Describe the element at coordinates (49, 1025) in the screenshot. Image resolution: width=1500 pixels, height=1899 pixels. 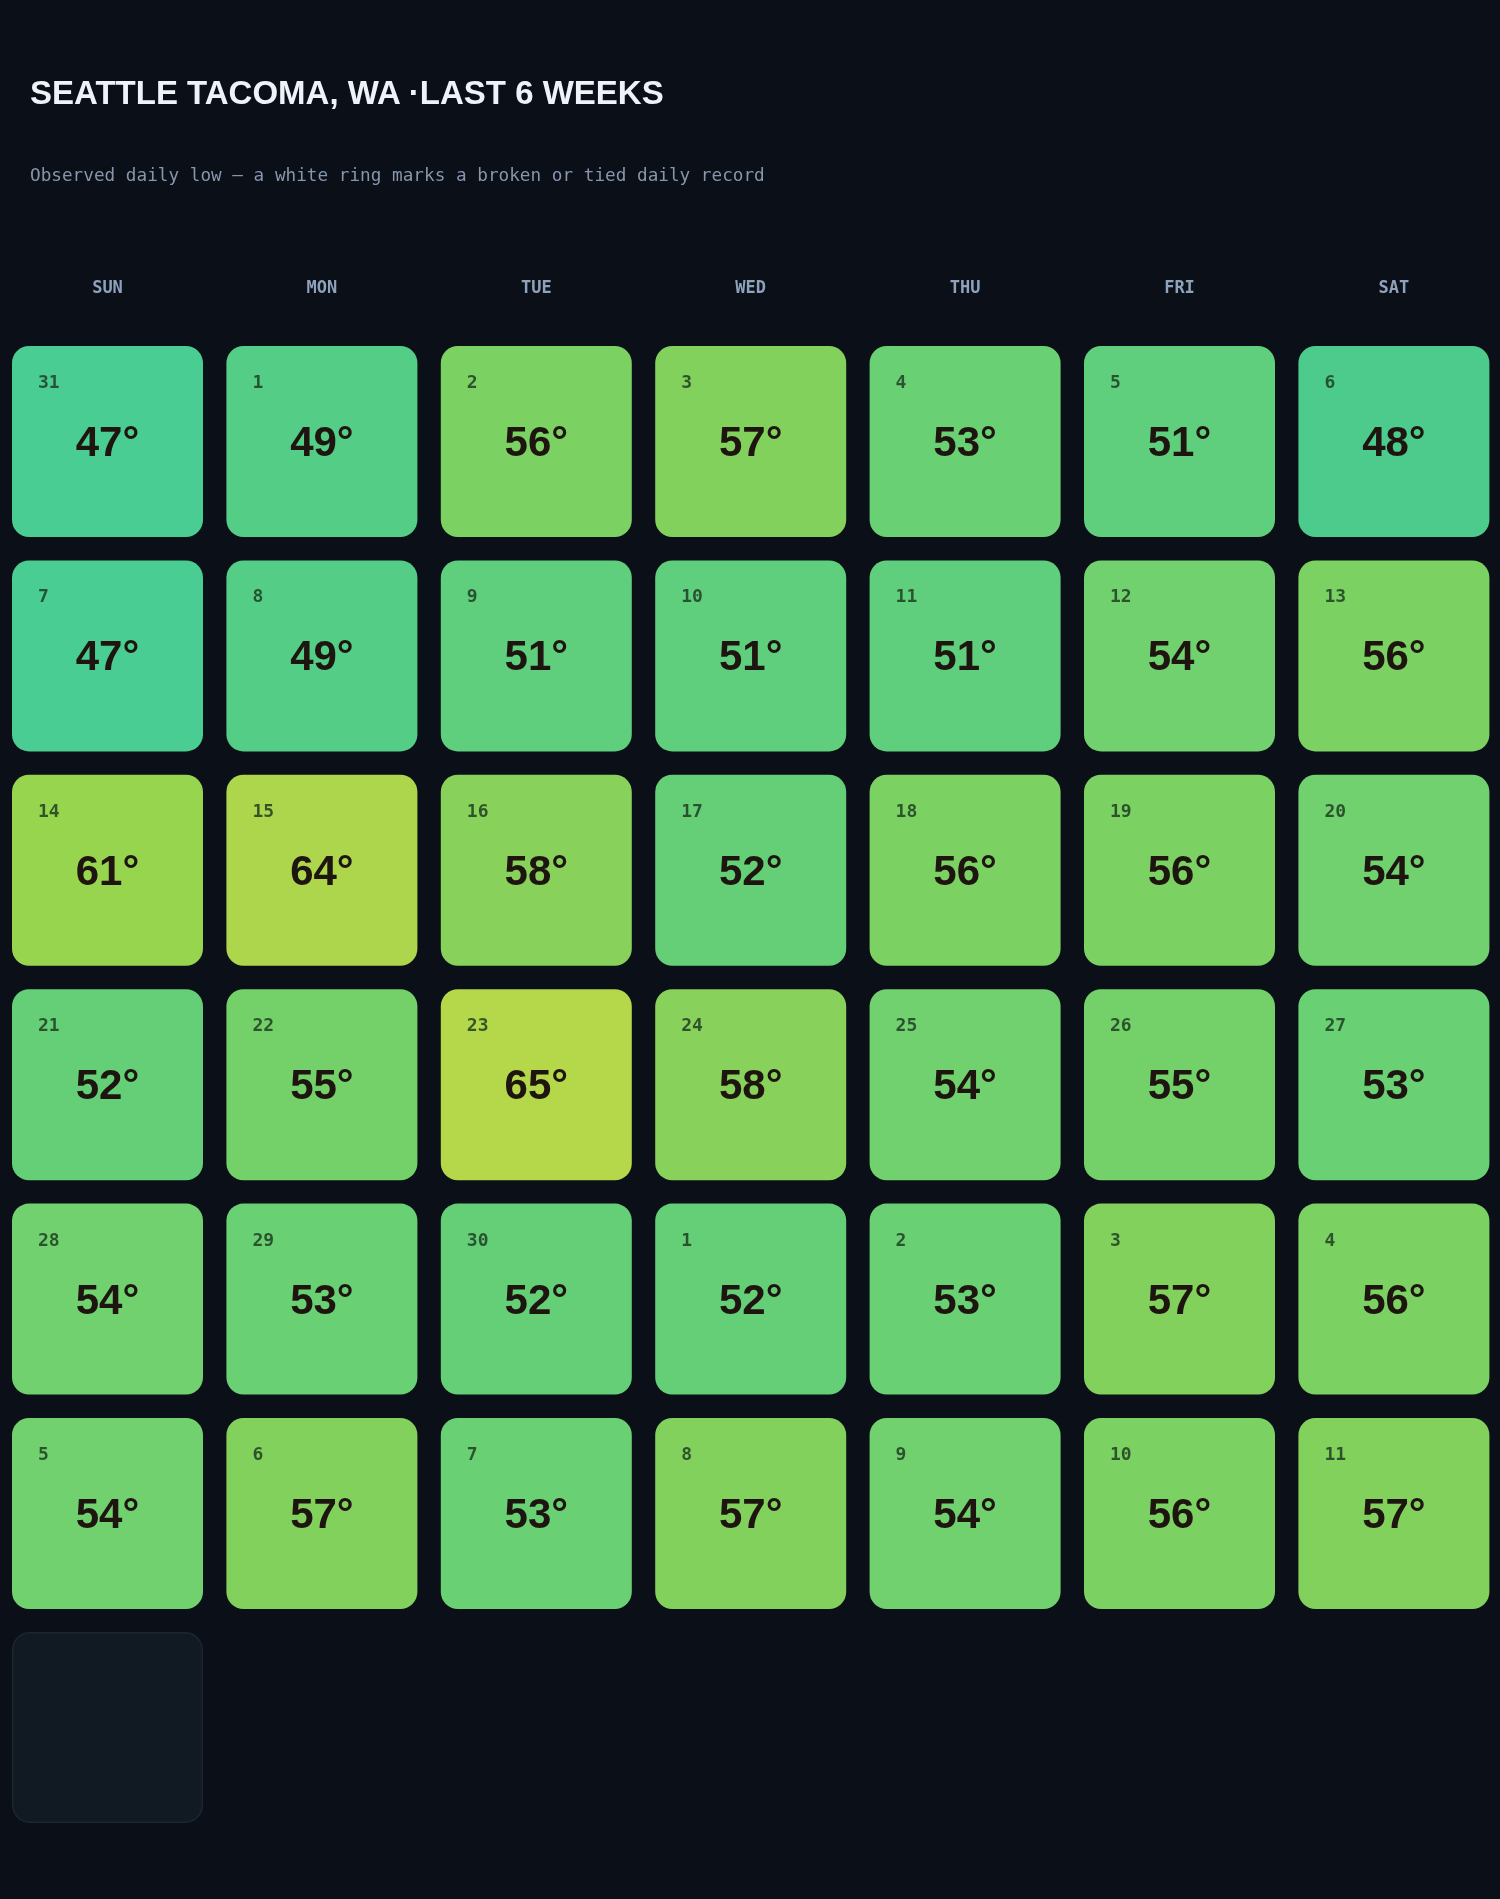
I see `annotation: 21` at that location.